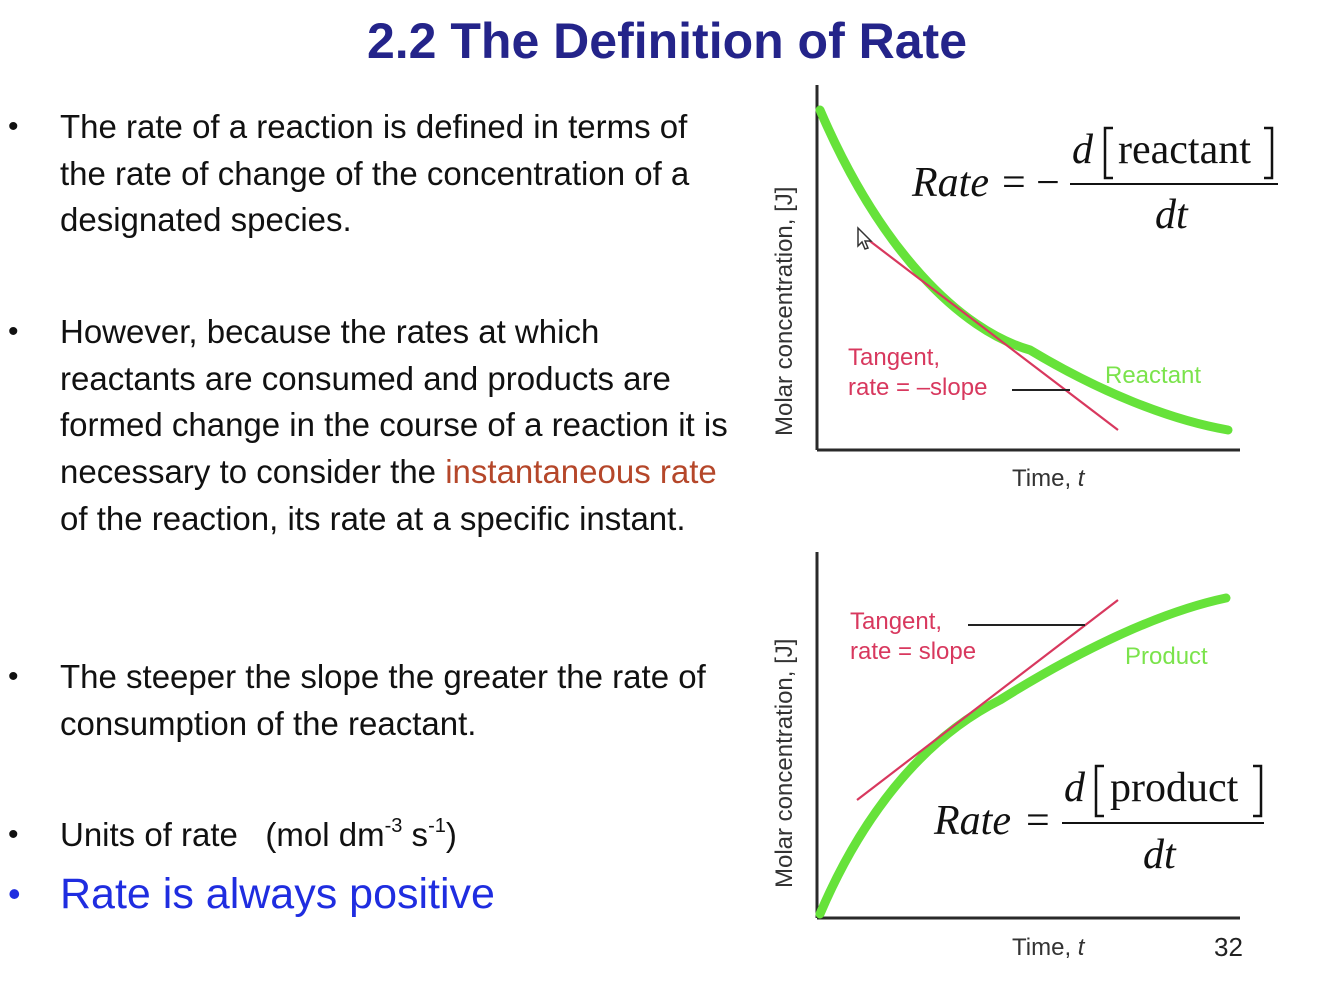 The width and height of the screenshot is (1334, 982). Describe the element at coordinates (451, 834) in the screenshot. I see `units-suffix: )` at that location.